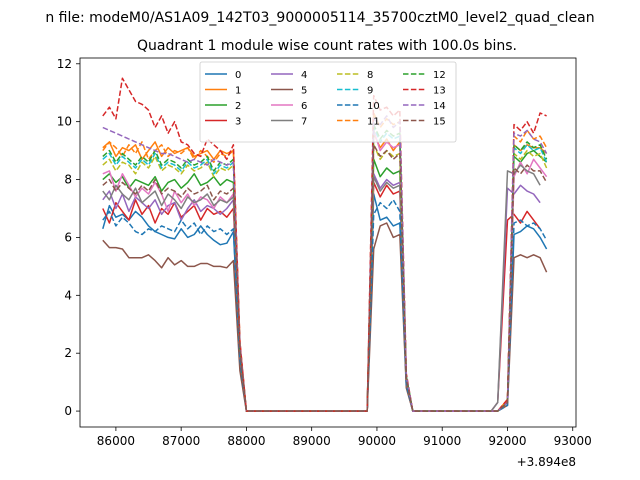 The height and width of the screenshot is (480, 640). What do you see at coordinates (116, 441) in the screenshot?
I see `x-tick-label: 86000` at bounding box center [116, 441].